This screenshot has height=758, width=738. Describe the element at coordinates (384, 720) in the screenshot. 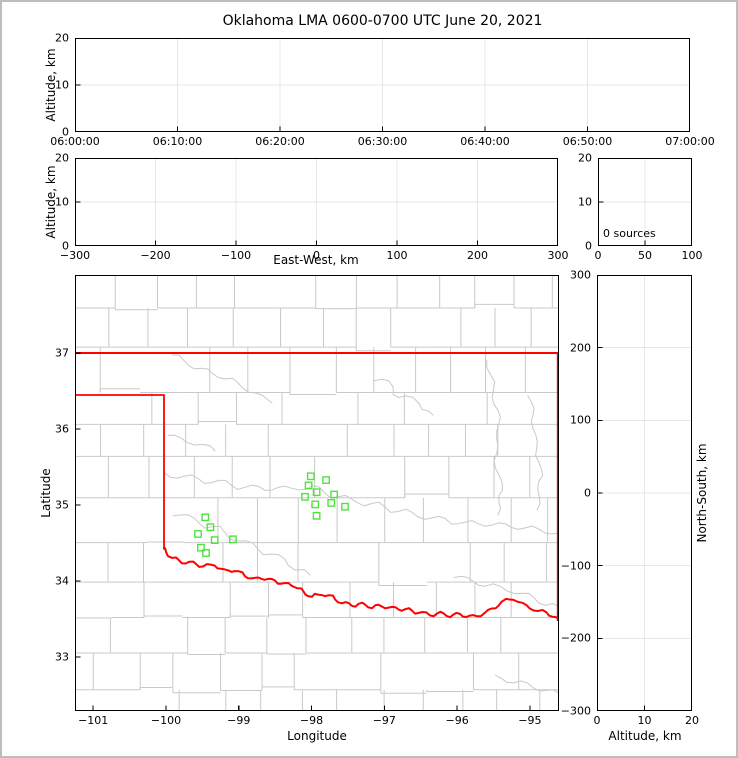

I see `x-tick-label: −97` at that location.